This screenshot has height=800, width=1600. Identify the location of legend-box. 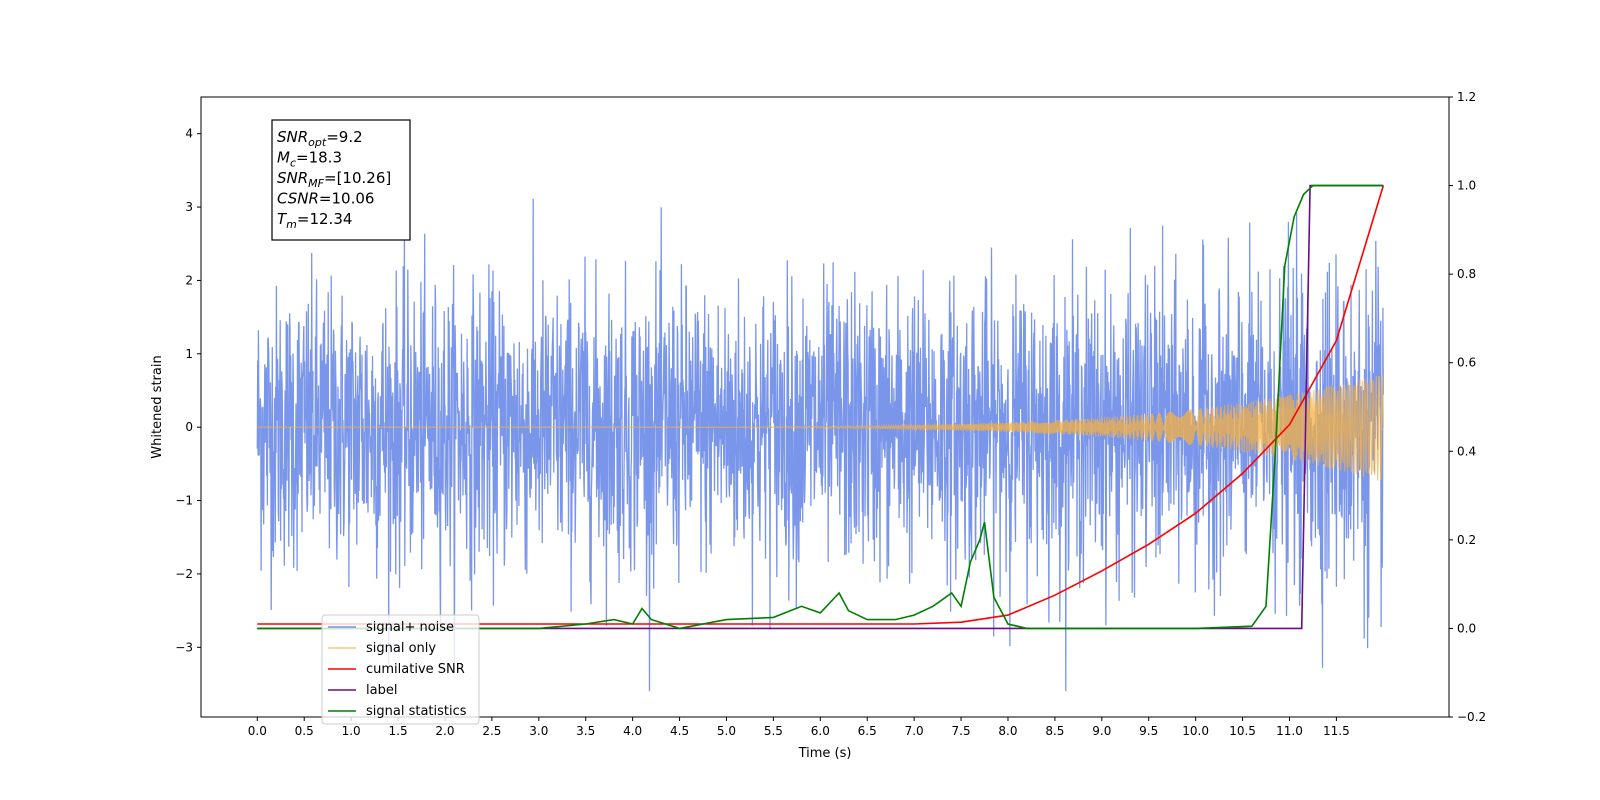
(400, 669).